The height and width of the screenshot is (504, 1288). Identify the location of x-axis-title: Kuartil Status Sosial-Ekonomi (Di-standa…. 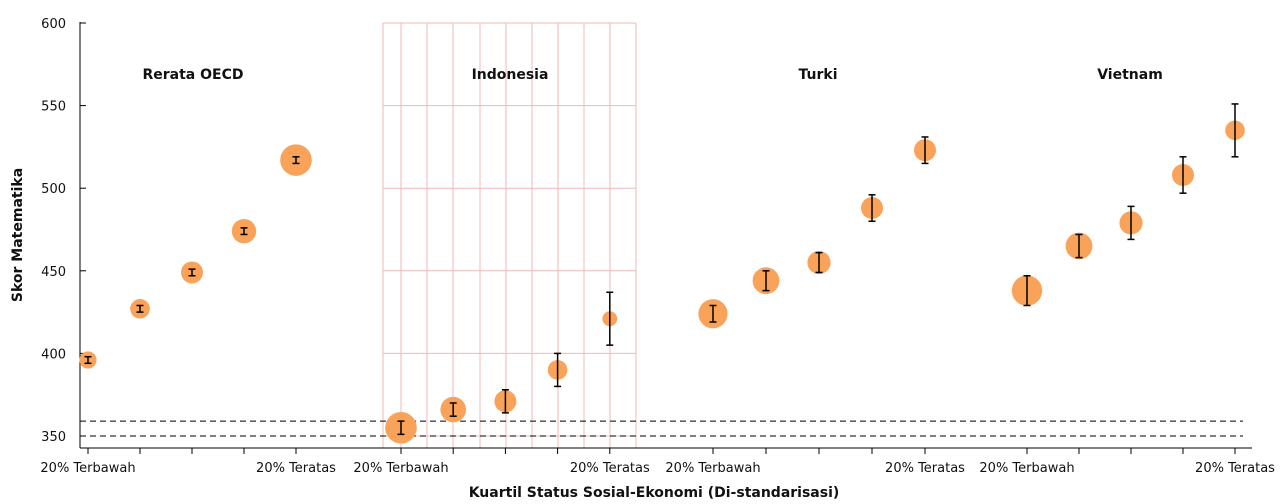
(654, 493).